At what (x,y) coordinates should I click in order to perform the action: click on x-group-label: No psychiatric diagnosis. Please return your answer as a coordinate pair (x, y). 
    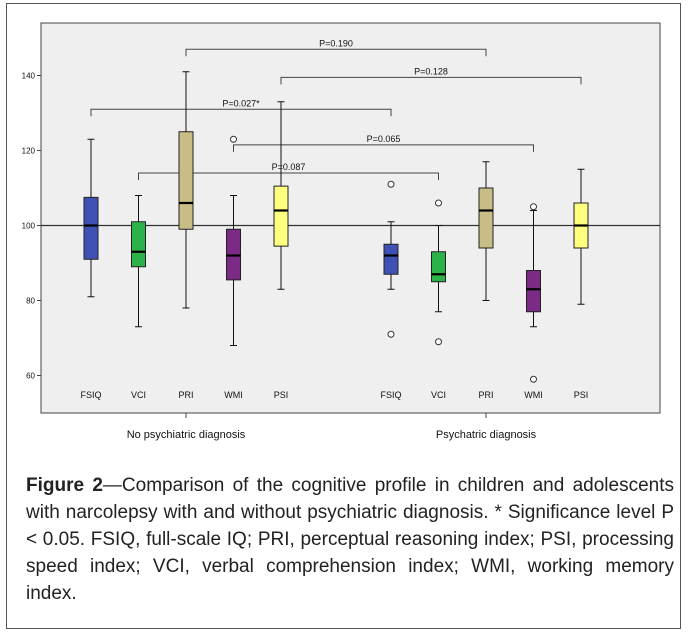
    Looking at the image, I should click on (186, 435).